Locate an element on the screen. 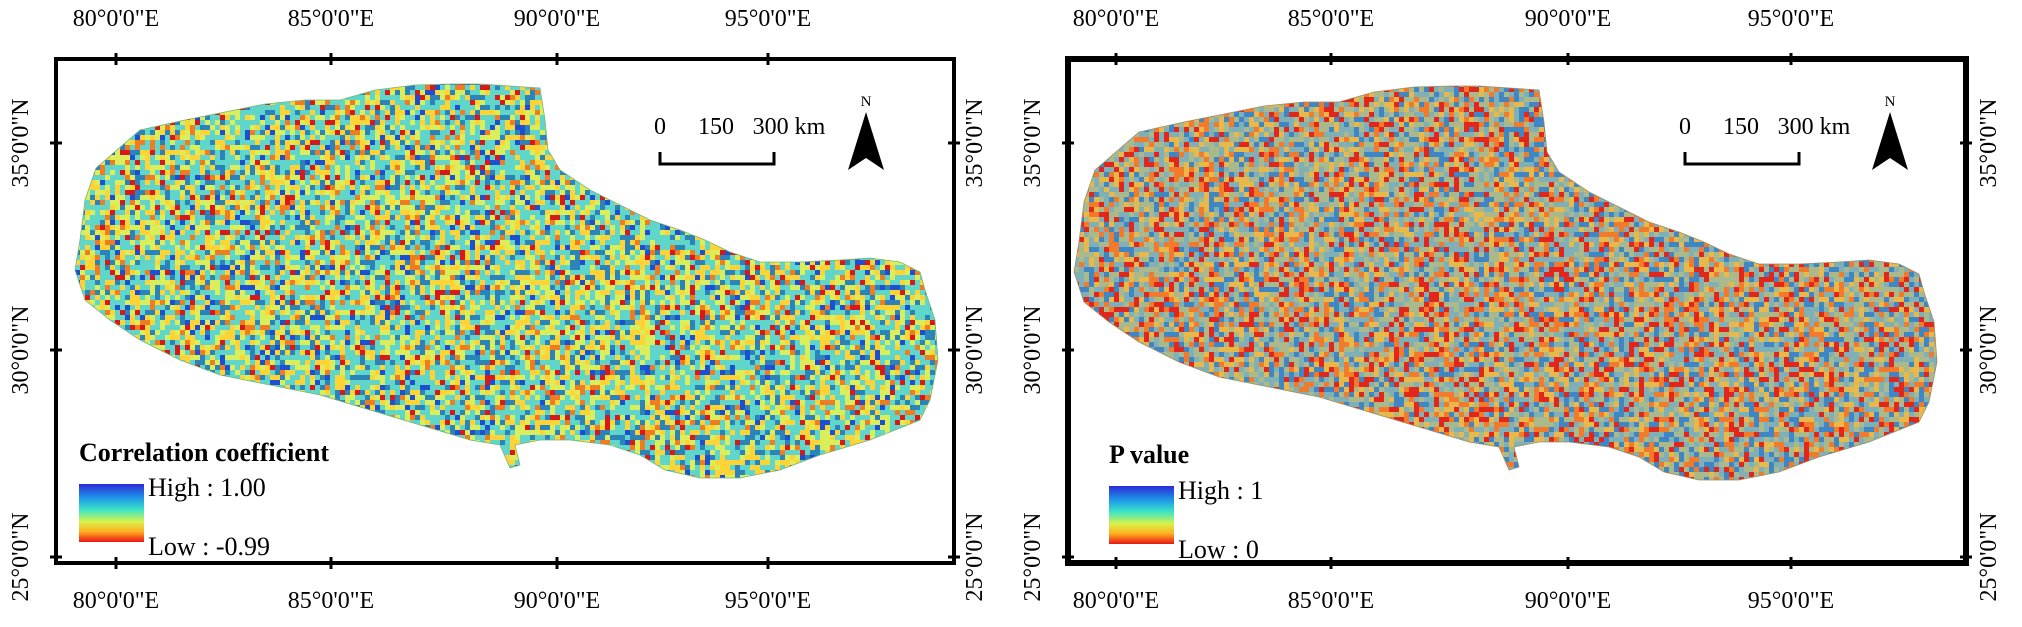 This screenshot has height=627, width=2022. legend-high-label: High : 1 is located at coordinates (1220, 490).